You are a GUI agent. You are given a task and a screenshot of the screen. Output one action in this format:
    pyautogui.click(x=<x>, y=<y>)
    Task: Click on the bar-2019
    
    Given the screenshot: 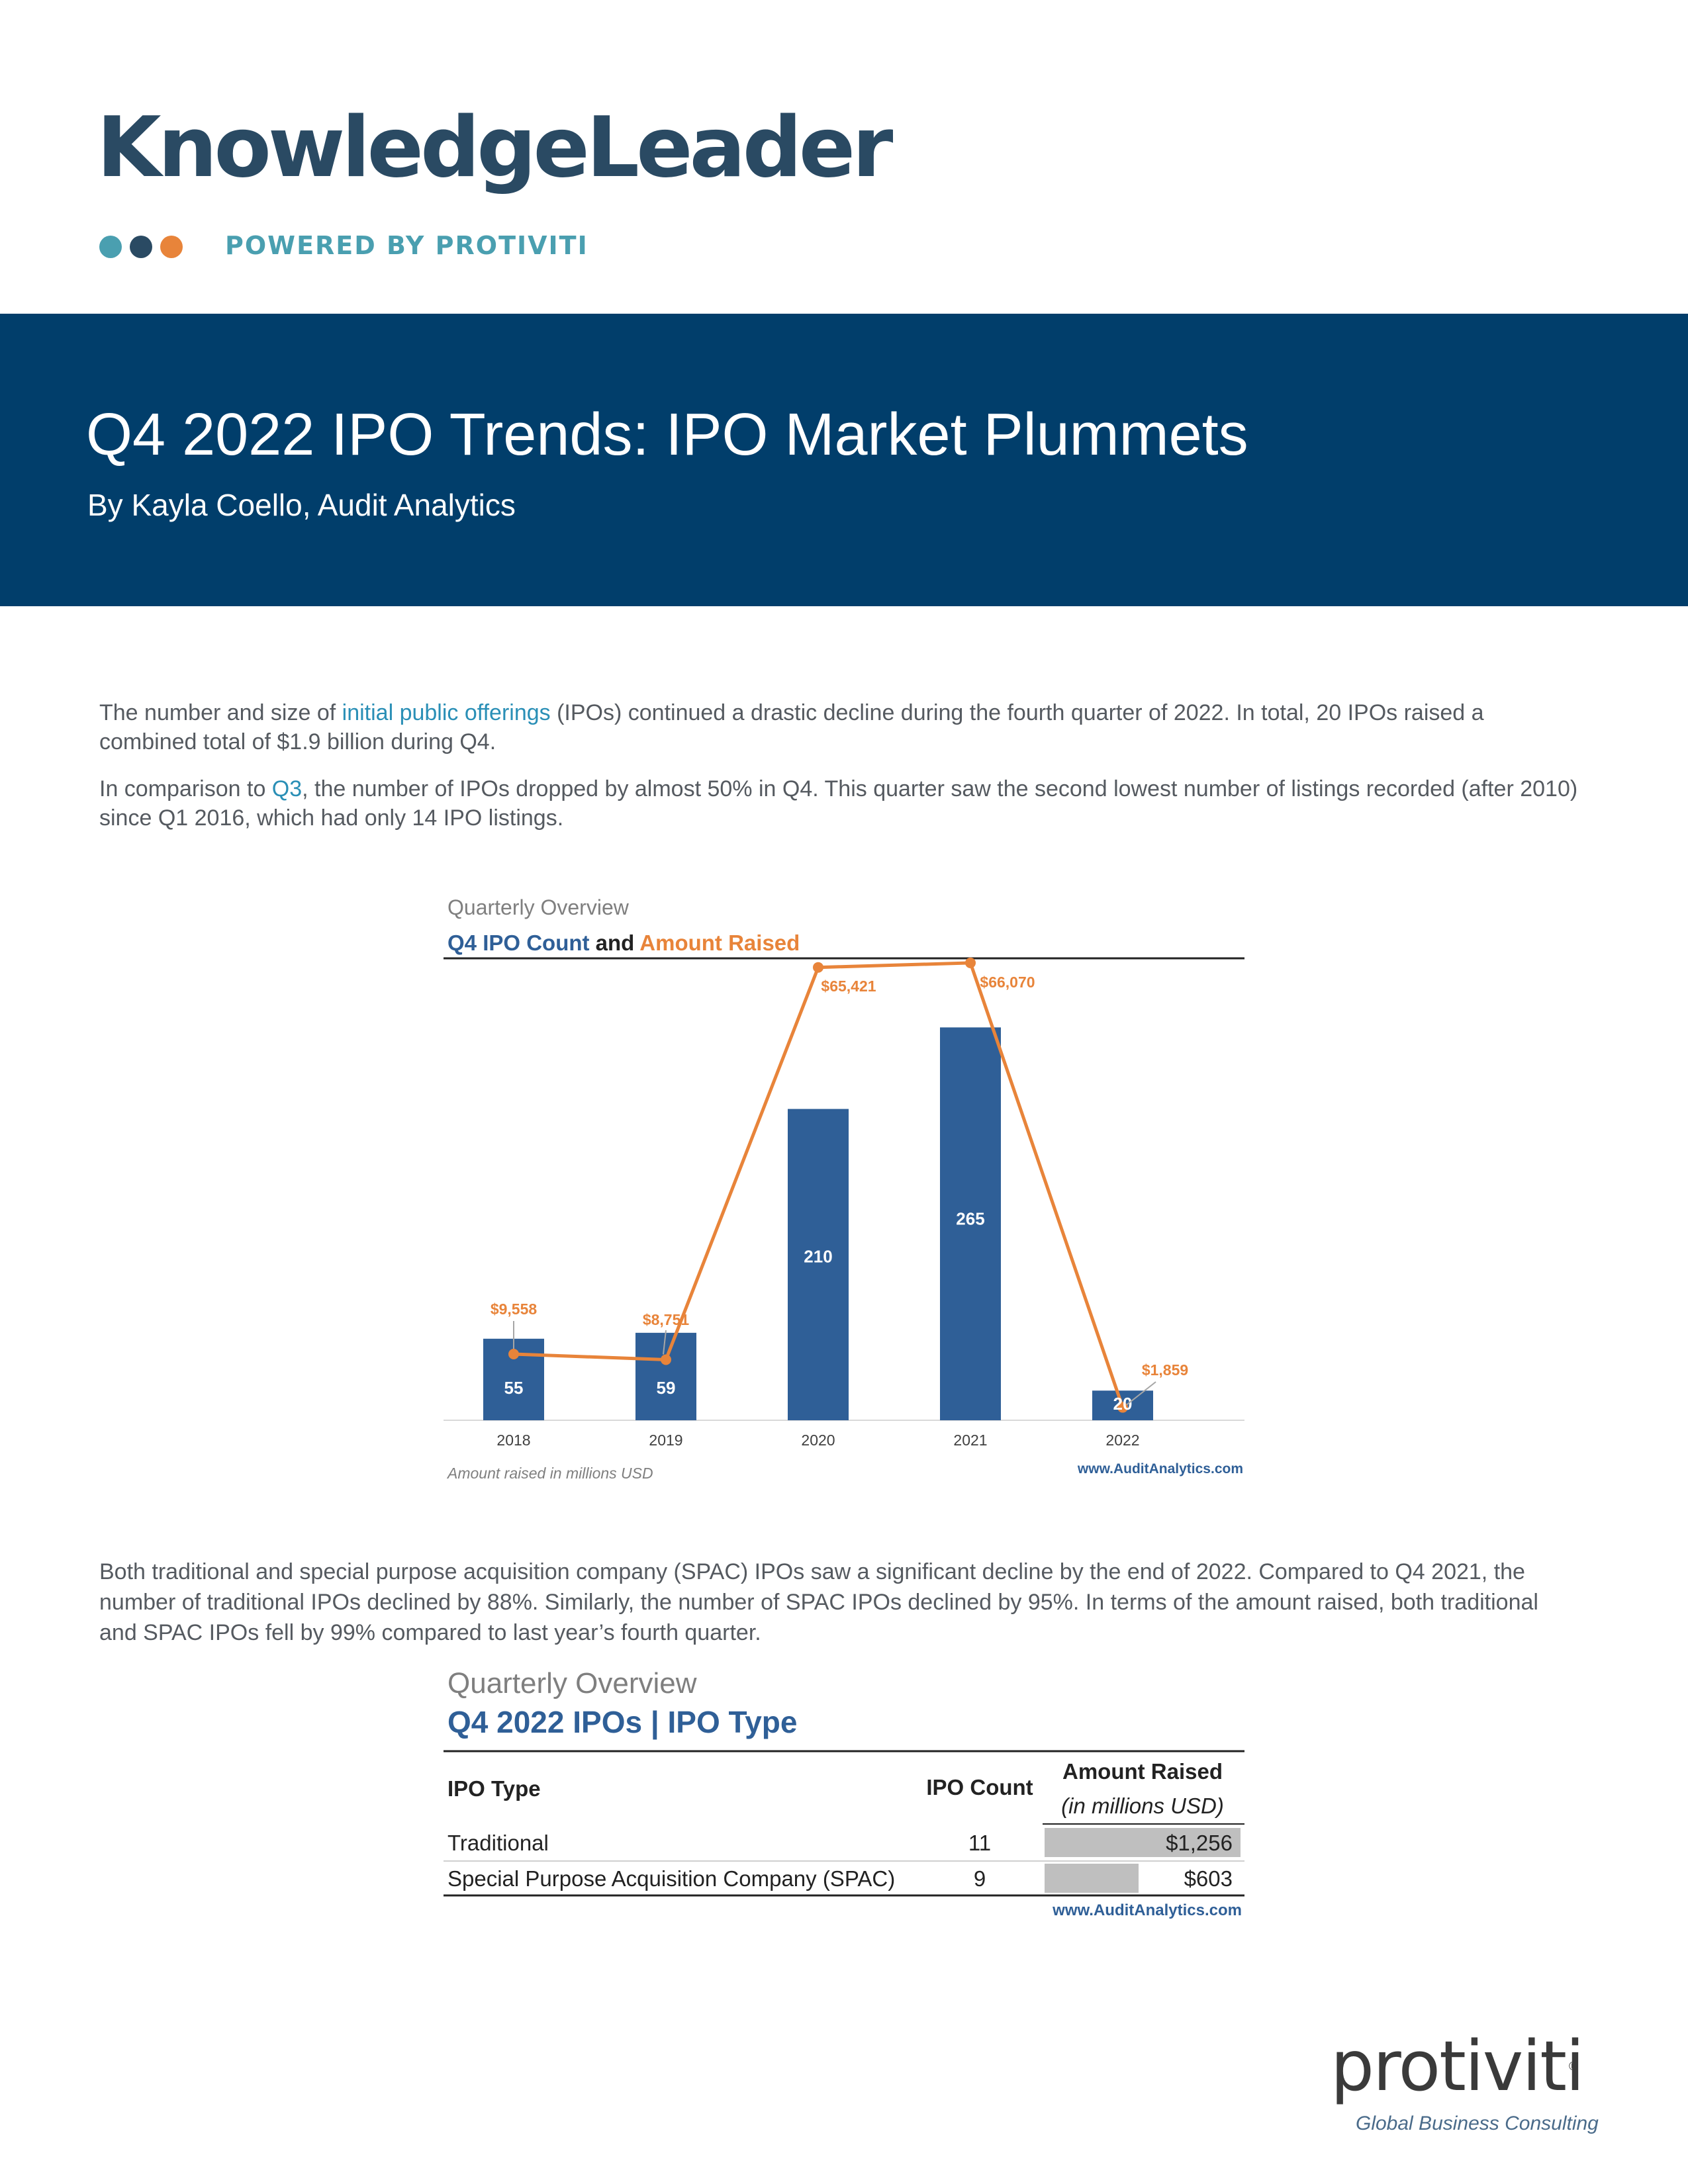 What is the action you would take?
    pyautogui.click(x=665, y=1376)
    